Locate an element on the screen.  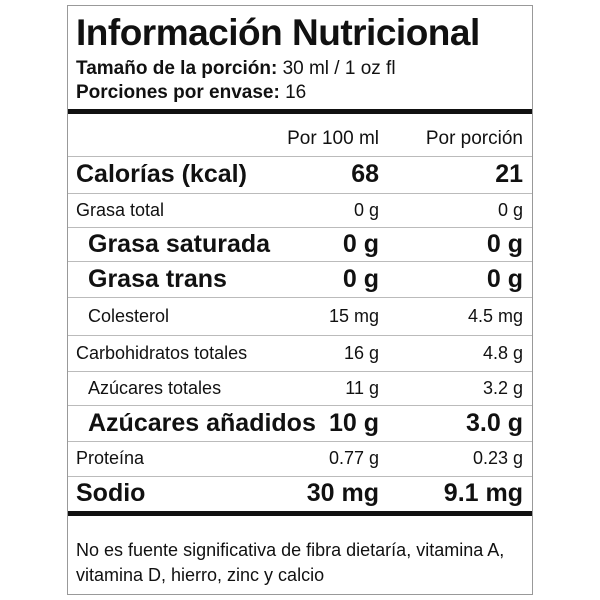
nutrient-row: Proteína 0.77 g 0.23 g is located at coordinates (300, 459).